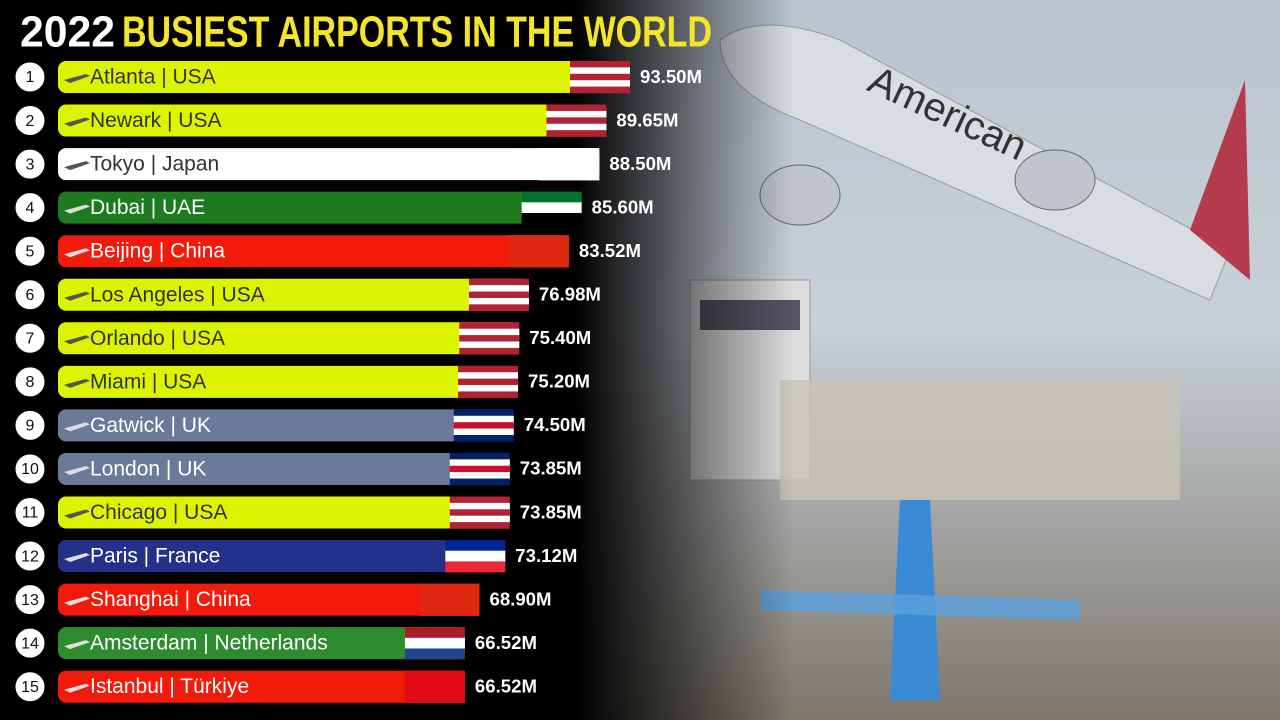 This screenshot has height=725, width=1280. What do you see at coordinates (559, 382) in the screenshot?
I see `value-label: 75.20M` at bounding box center [559, 382].